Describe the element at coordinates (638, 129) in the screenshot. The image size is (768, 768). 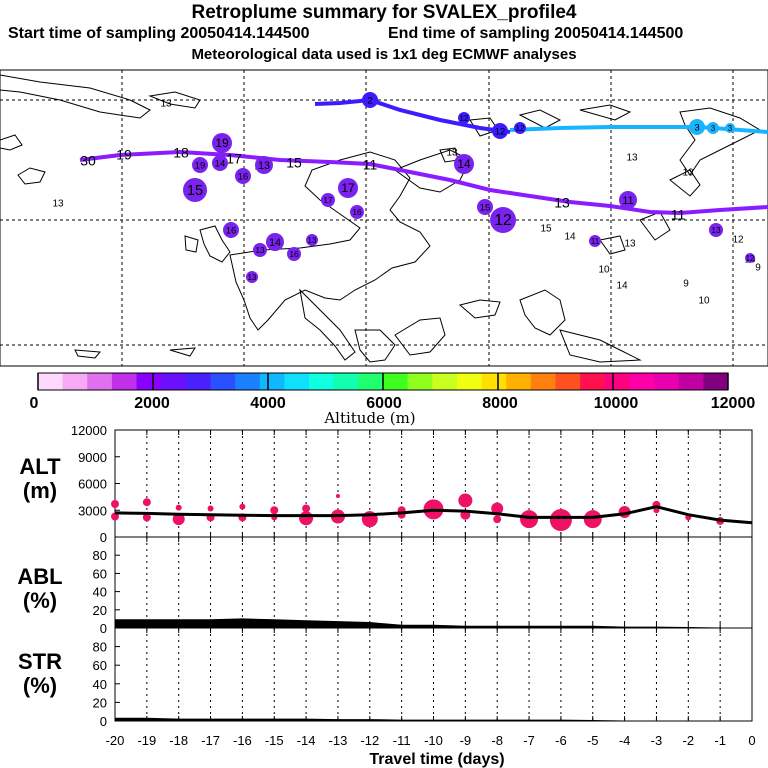
I see `plume-track-light` at that location.